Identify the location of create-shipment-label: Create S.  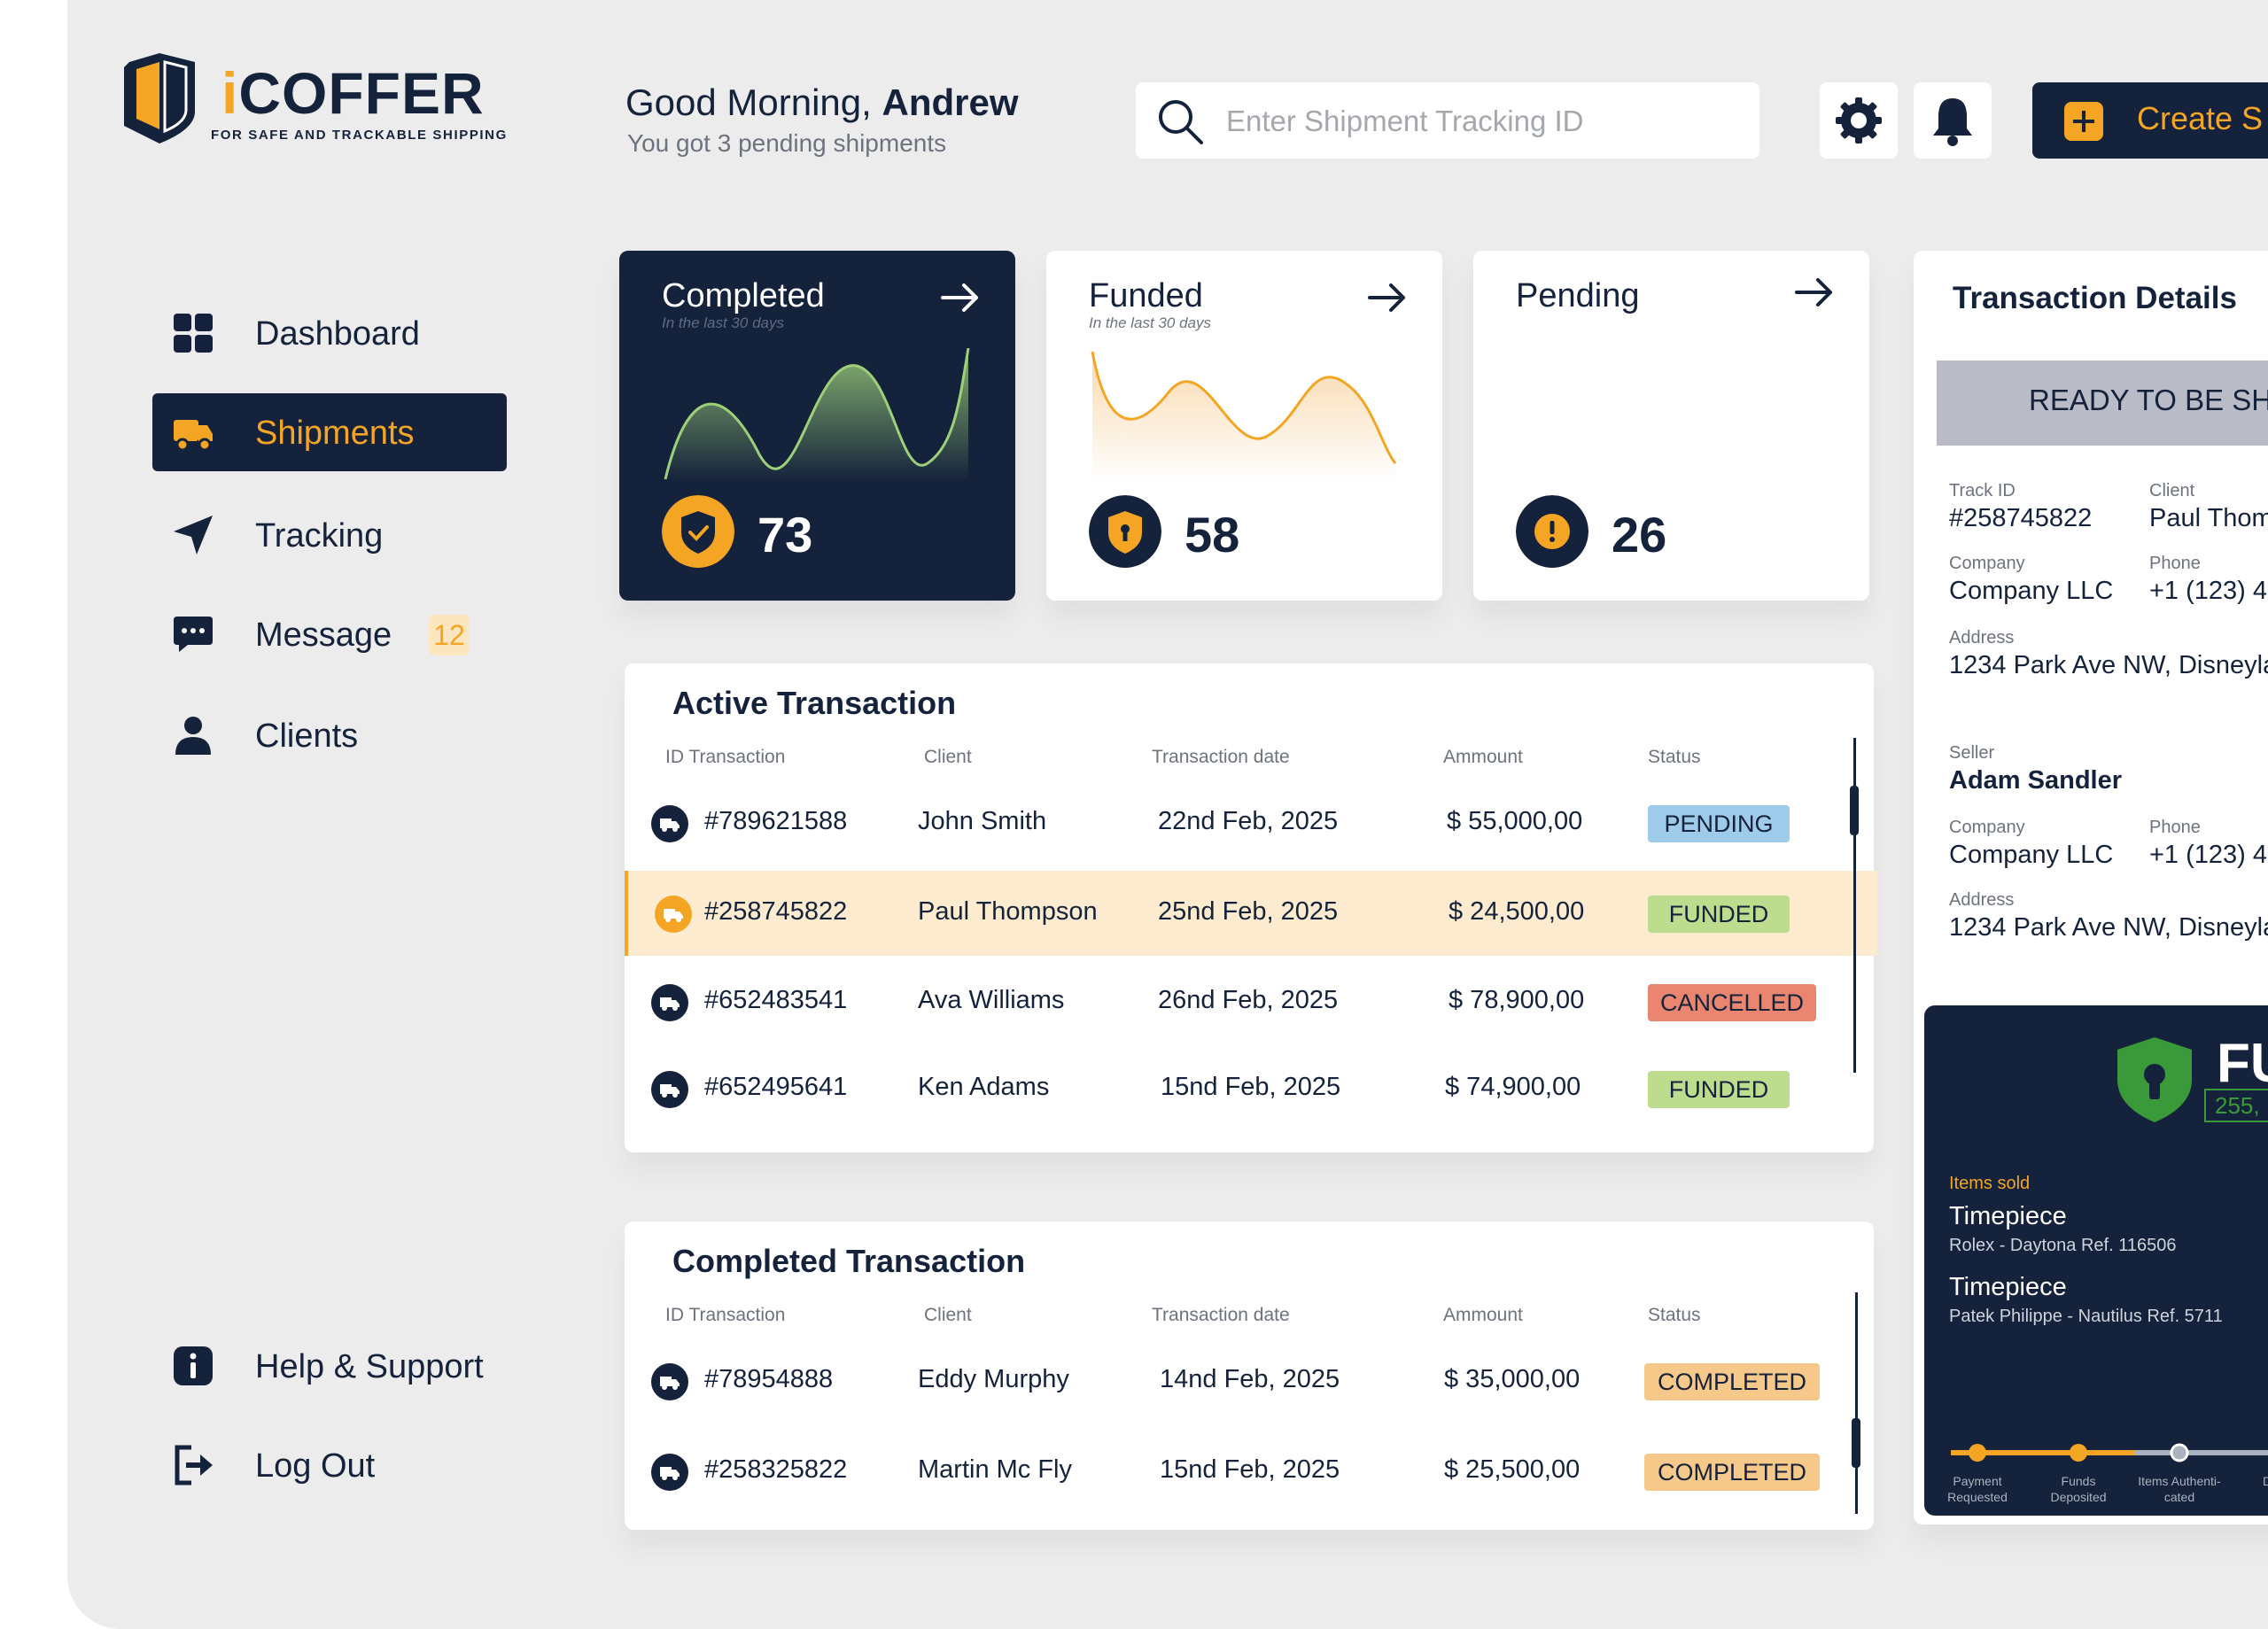
(2200, 118).